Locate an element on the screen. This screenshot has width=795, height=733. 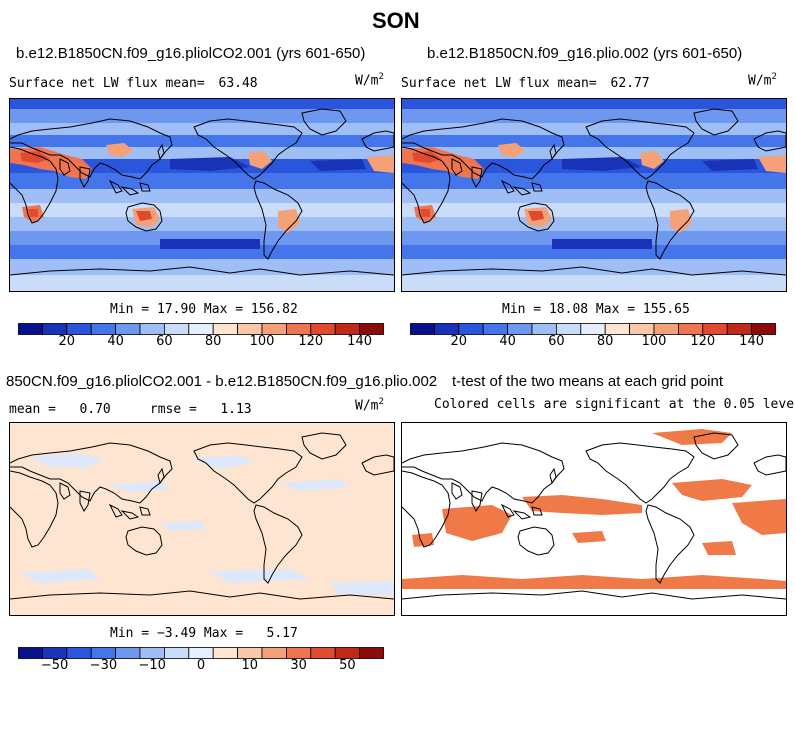
tick-label: −30 is located at coordinates (103, 665).